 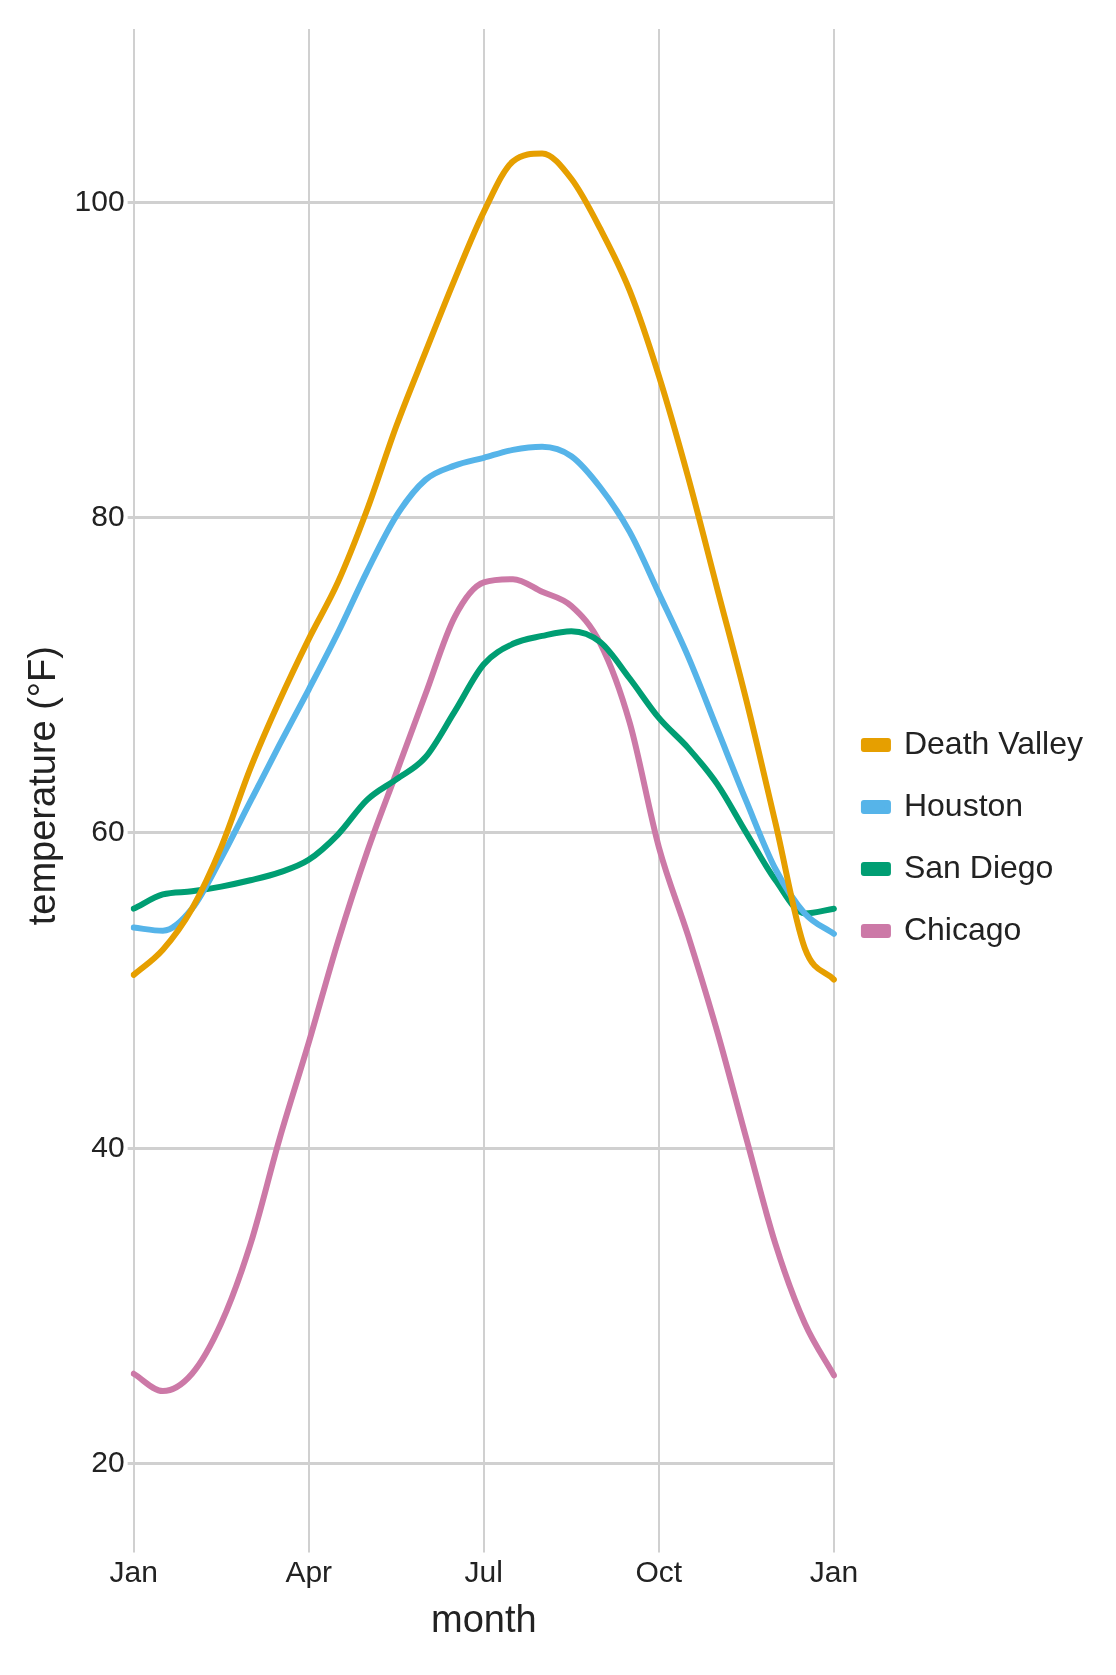 I want to click on y-tick-label: 60, so click(x=108, y=831).